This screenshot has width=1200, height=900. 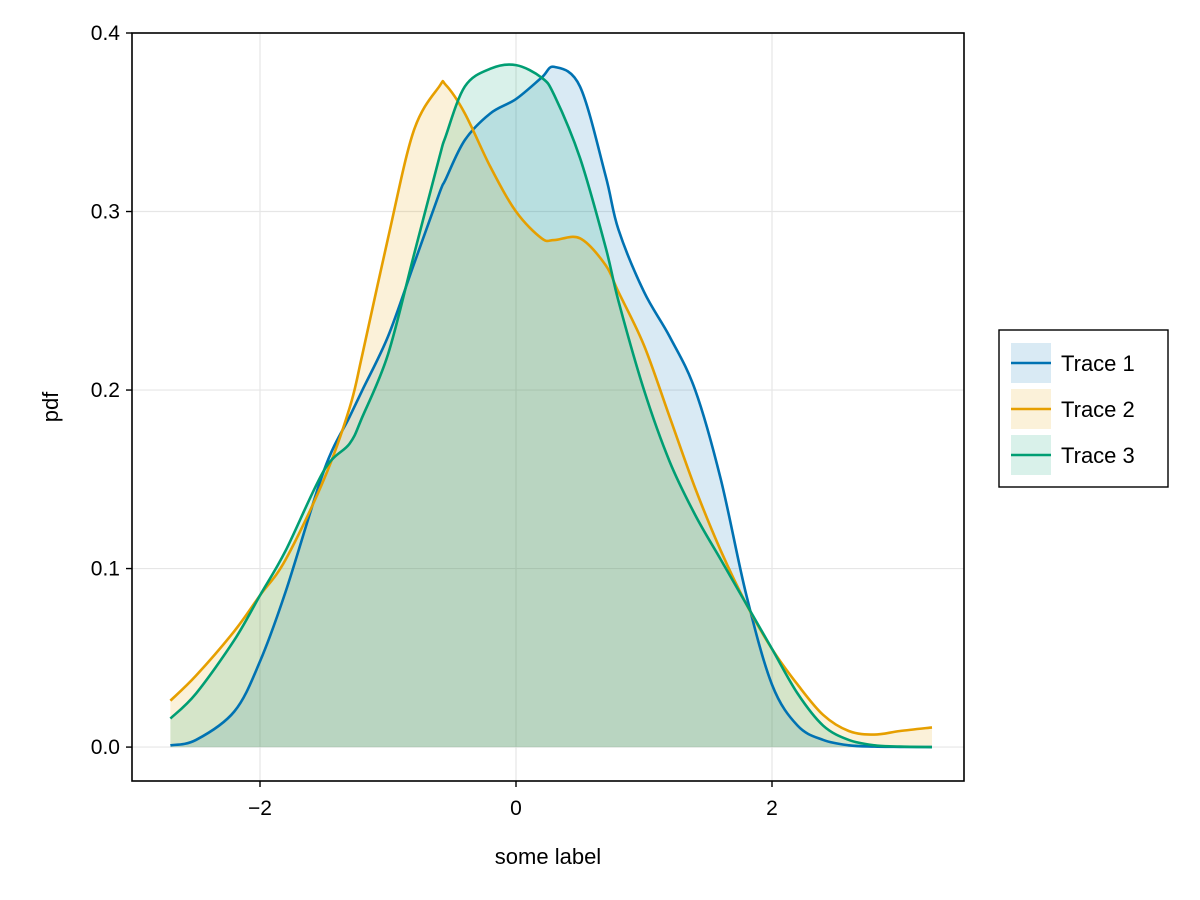 What do you see at coordinates (516, 808) in the screenshot?
I see `x-tick-label: 0` at bounding box center [516, 808].